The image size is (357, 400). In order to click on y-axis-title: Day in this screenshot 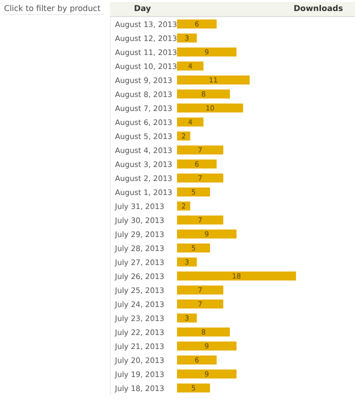, I will do `click(143, 8)`.